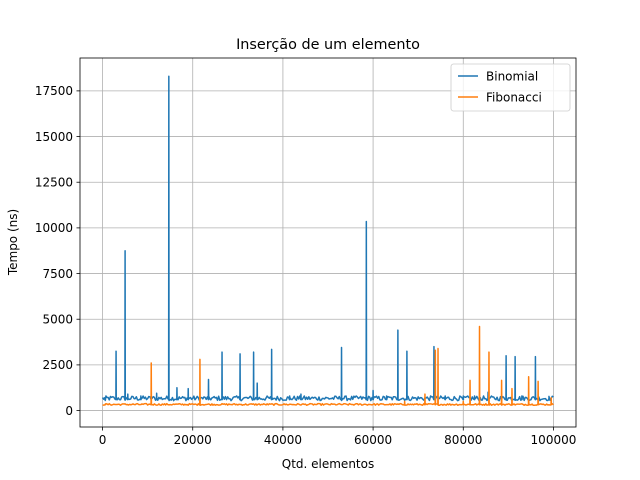 The width and height of the screenshot is (640, 480). Describe the element at coordinates (328, 464) in the screenshot. I see `x-axis-label: Qtd. elementos` at that location.